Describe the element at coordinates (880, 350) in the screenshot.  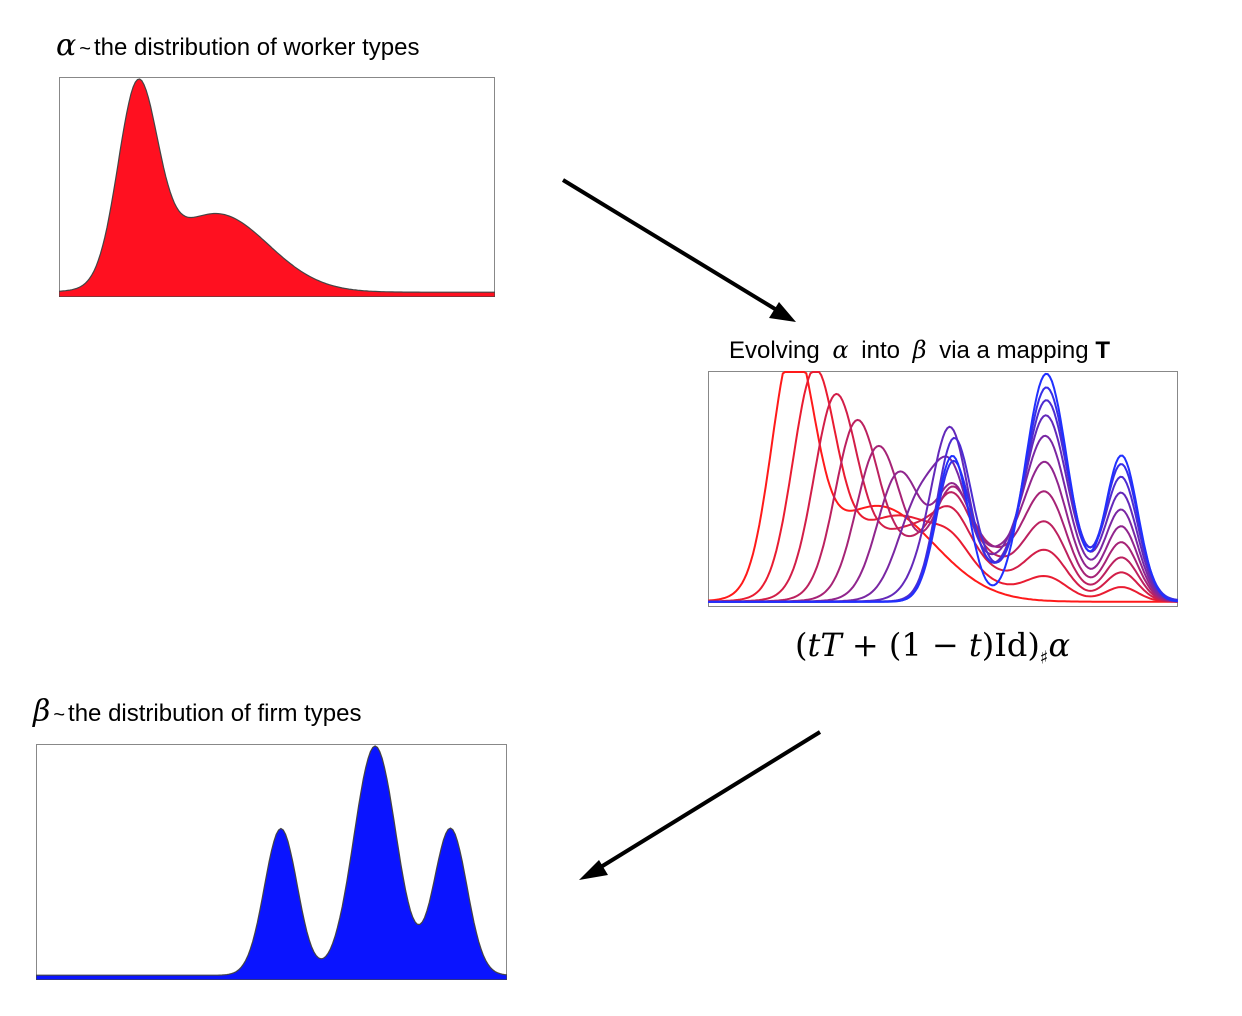
I see `evolve-middle: into` at that location.